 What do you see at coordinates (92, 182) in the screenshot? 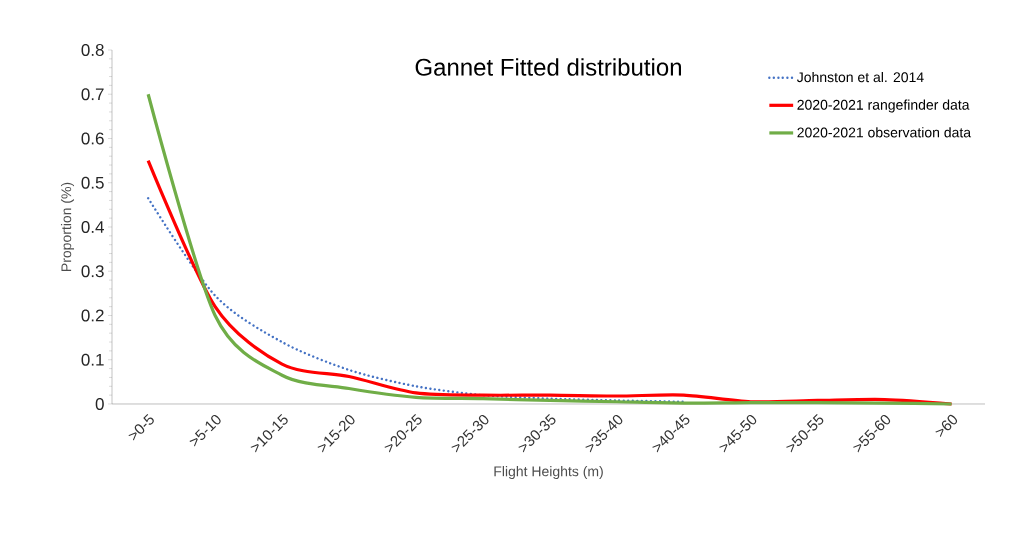
I see `y-tick-label: 0.5` at bounding box center [92, 182].